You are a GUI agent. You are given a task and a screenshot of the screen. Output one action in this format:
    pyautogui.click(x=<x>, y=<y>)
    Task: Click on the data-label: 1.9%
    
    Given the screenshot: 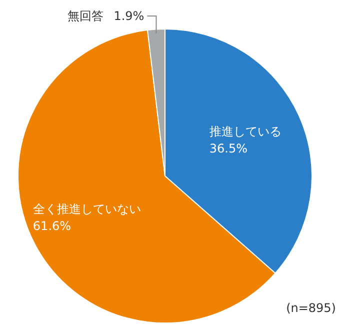 What is the action you would take?
    pyautogui.click(x=129, y=16)
    